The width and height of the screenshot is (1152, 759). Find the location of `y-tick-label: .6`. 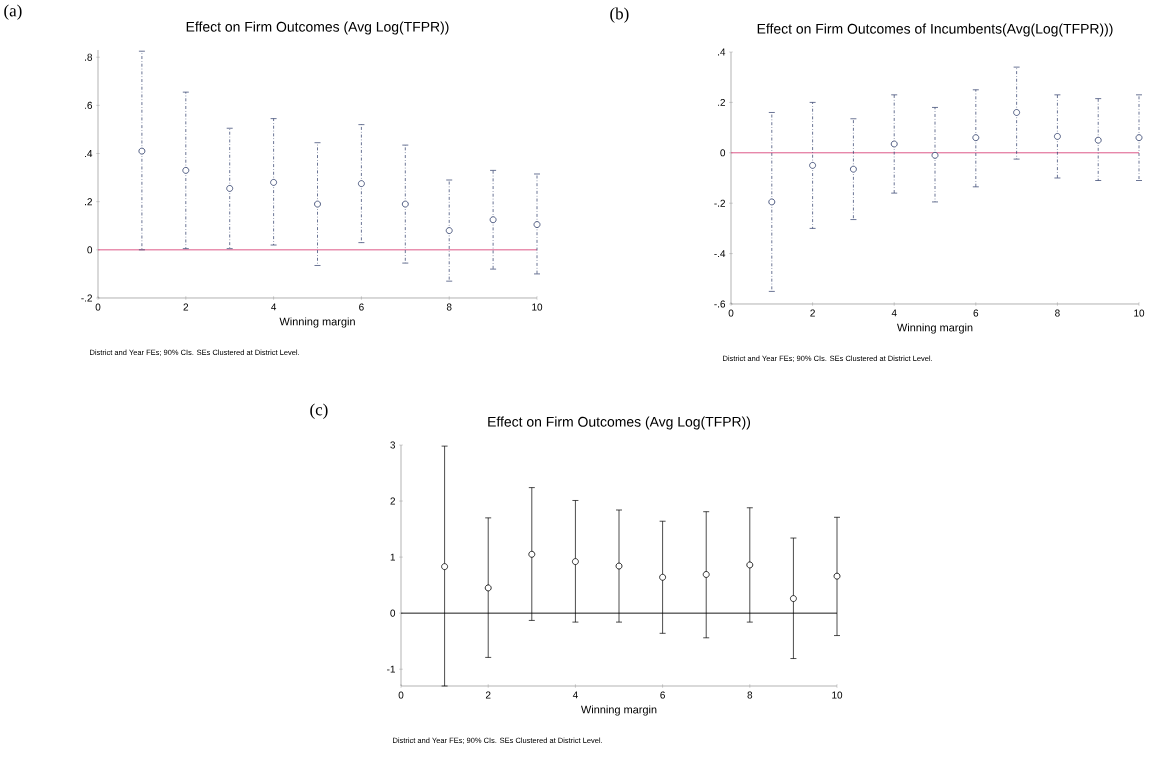

y-tick-label: .6 is located at coordinates (89, 105).